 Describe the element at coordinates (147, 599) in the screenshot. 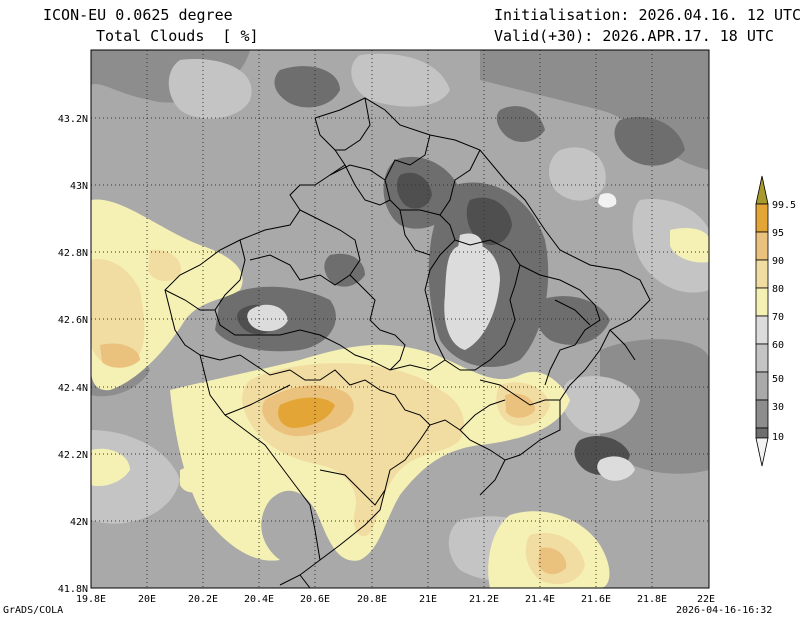

I see `x-tick-label: 20E` at that location.